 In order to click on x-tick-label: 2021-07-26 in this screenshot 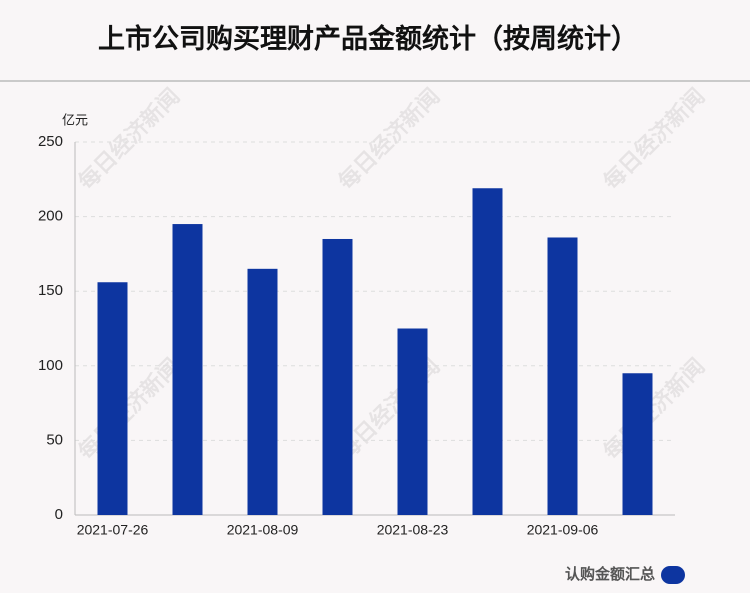, I will do `click(113, 530)`.